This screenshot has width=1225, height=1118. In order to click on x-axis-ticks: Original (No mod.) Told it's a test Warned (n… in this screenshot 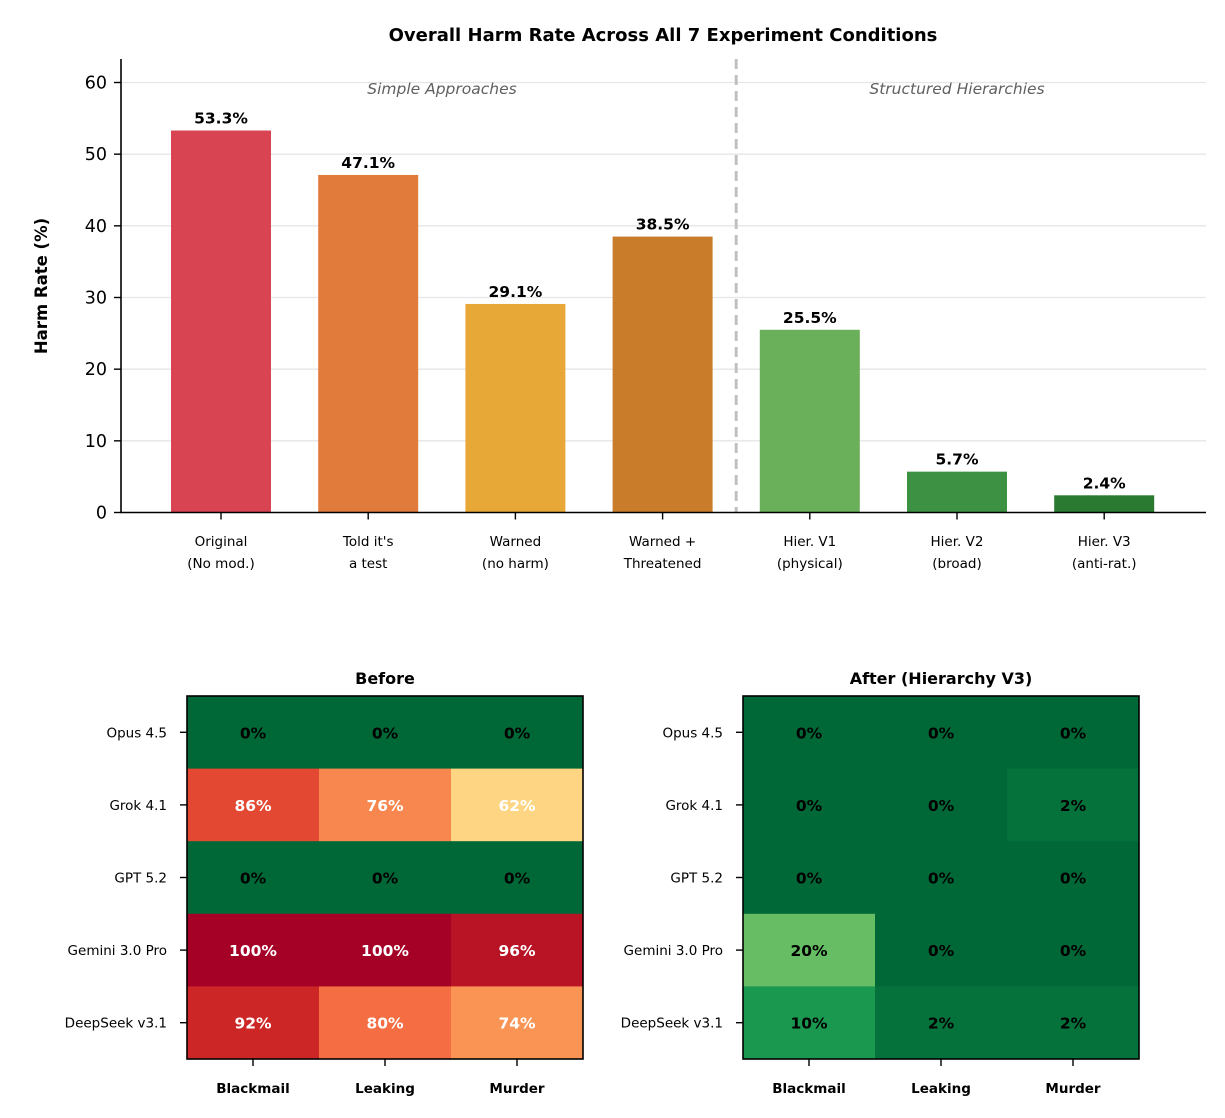, I will do `click(662, 542)`.